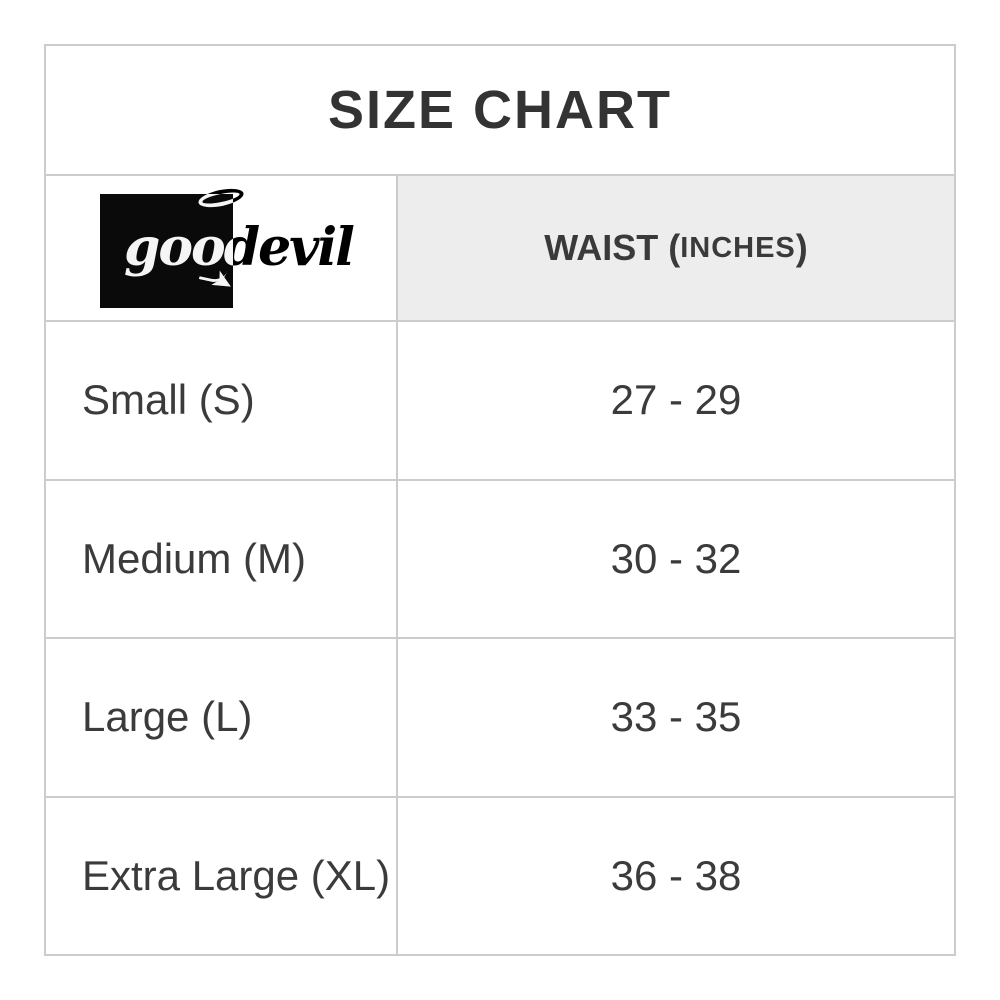  Describe the element at coordinates (500, 718) in the screenshot. I see `table-row: Large (L) 33 - 35` at that location.